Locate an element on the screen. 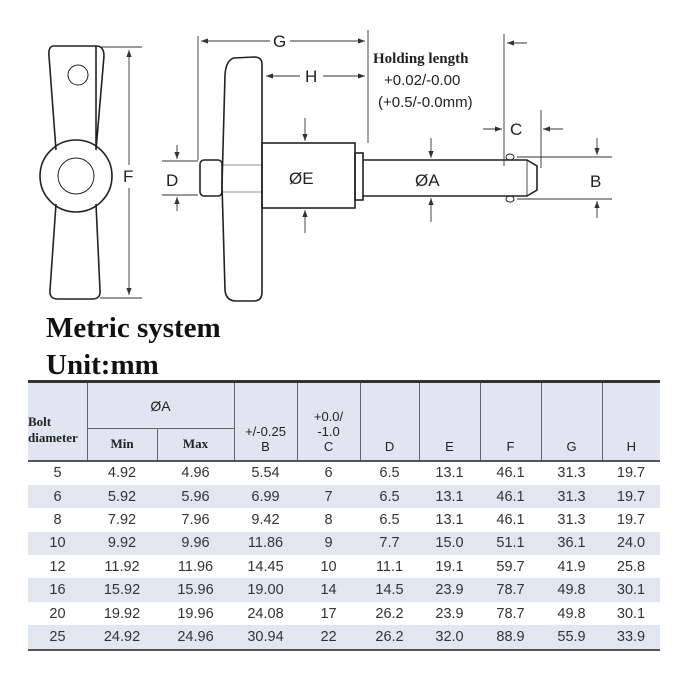  dim-label-d: D is located at coordinates (172, 180).